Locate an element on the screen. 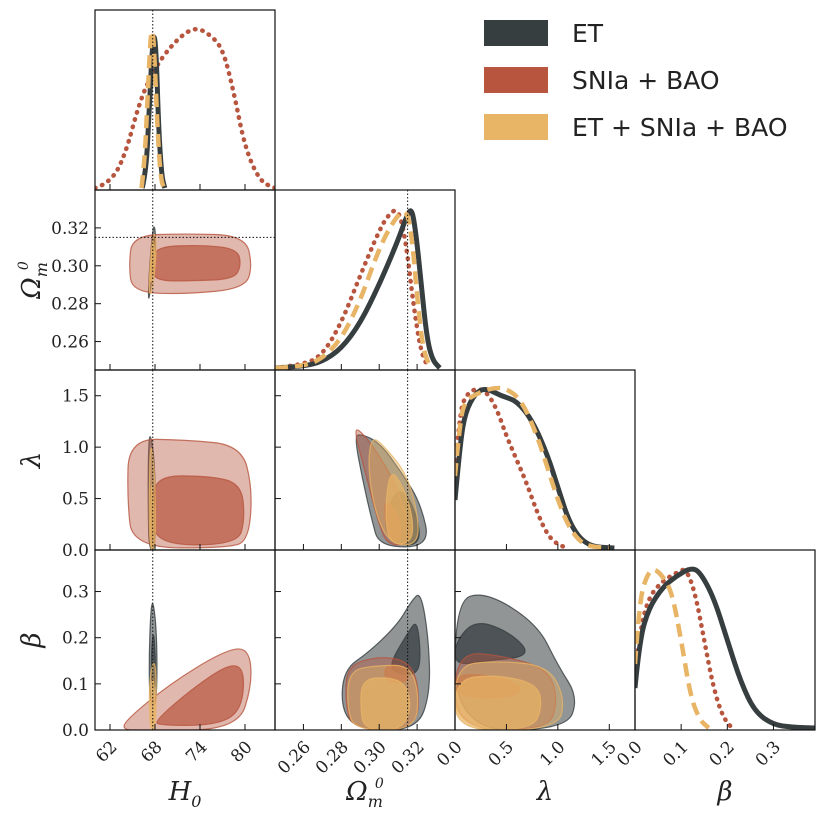  y-tick-label-om: 0.30 is located at coordinates (70, 267).